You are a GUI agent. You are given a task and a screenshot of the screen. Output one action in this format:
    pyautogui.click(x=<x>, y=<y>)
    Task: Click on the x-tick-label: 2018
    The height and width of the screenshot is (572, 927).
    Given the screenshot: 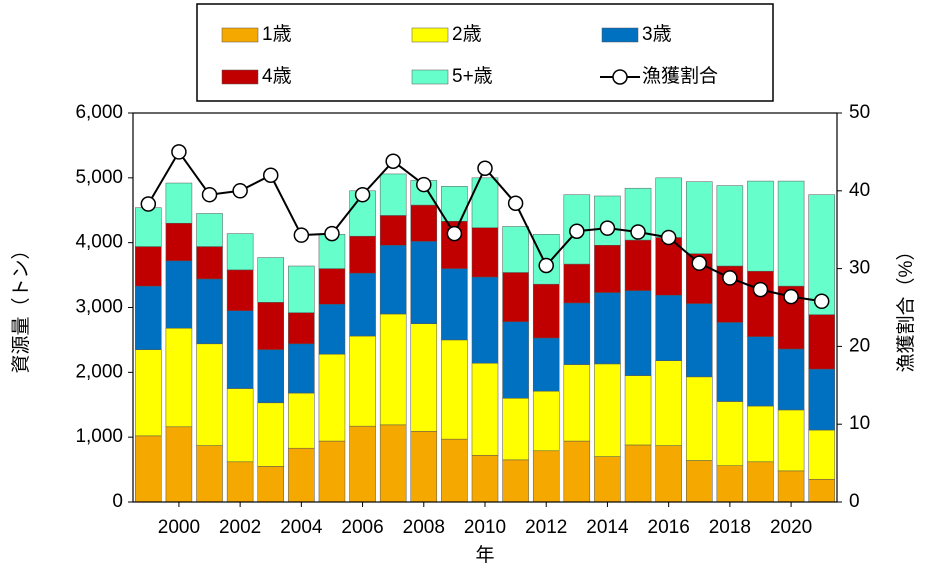 What is the action you would take?
    pyautogui.click(x=730, y=527)
    